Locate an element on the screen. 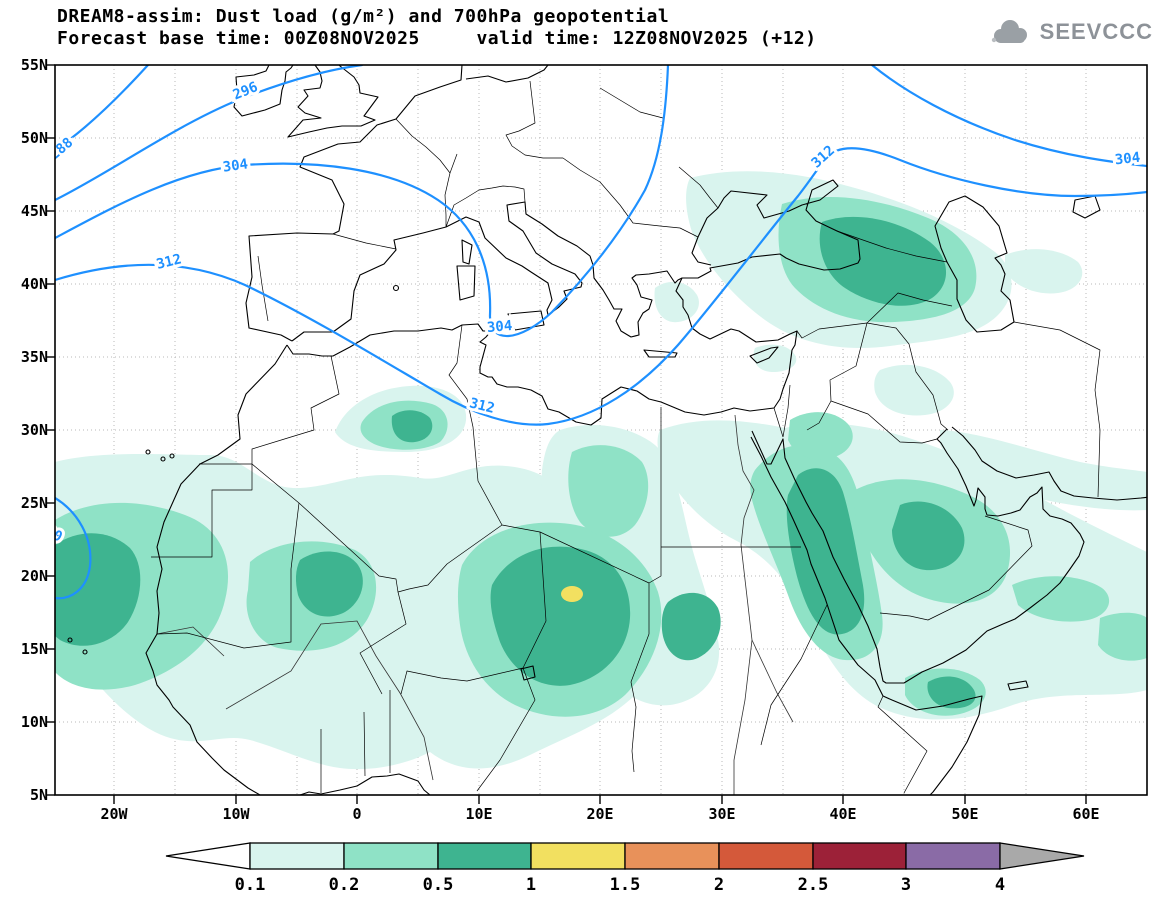 Image resolution: width=1165 pixels, height=907 pixels. colorbar-label: 0.2 is located at coordinates (344, 885).